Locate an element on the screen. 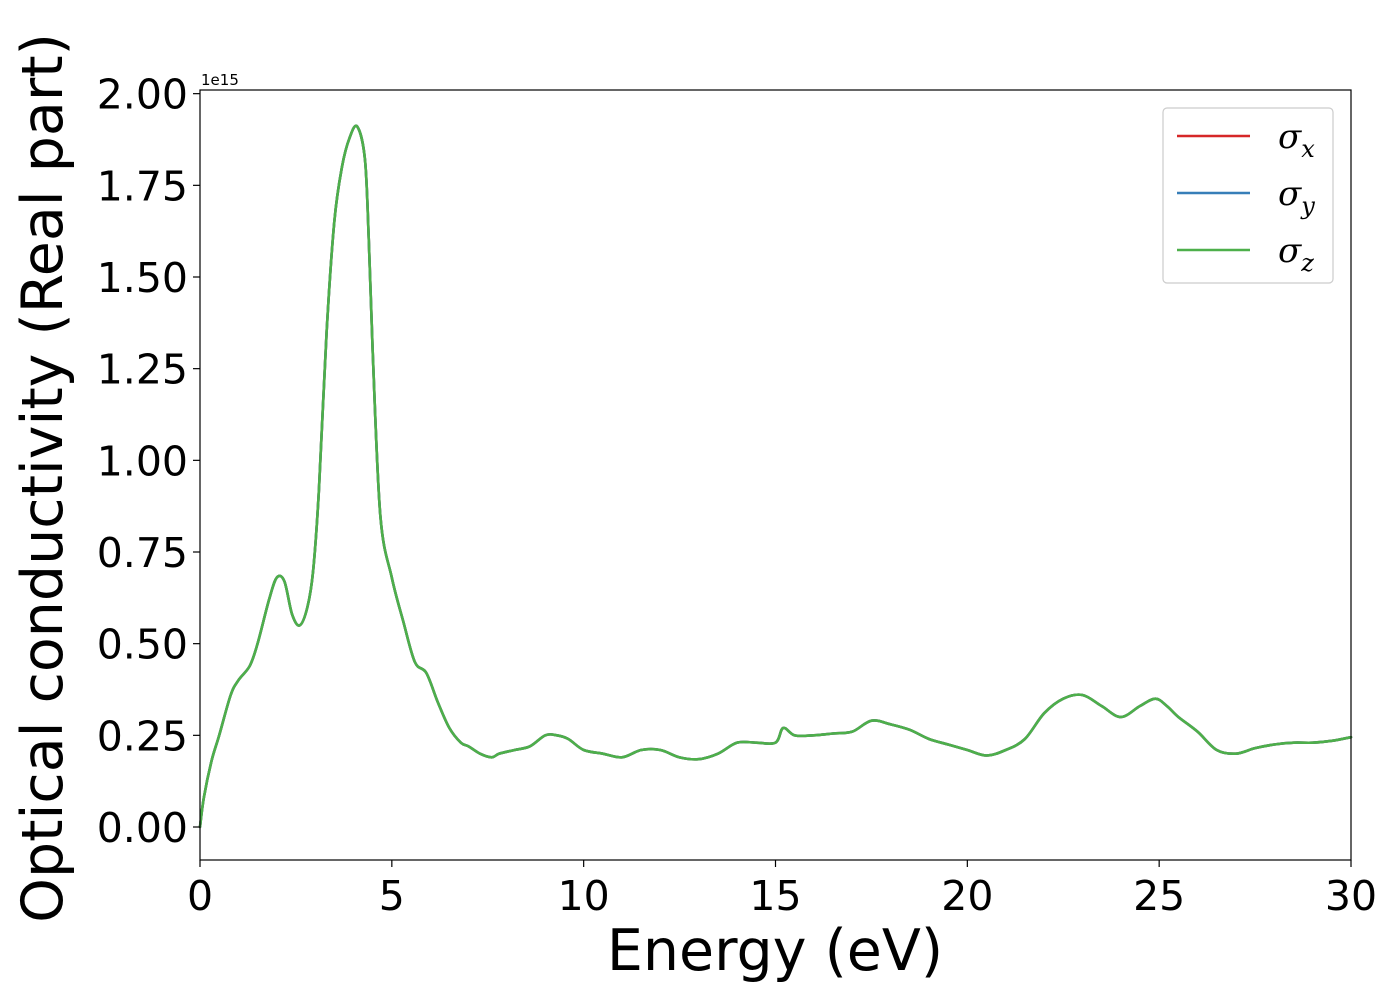  legend-label: σy is located at coordinates (1296, 197).